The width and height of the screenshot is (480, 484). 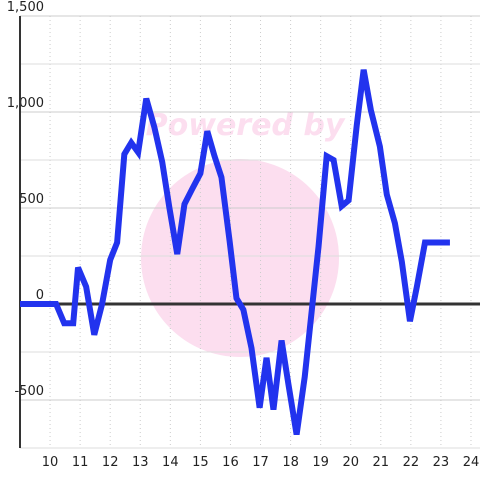 I want to click on watermark-text: Powered by, so click(x=246, y=125).